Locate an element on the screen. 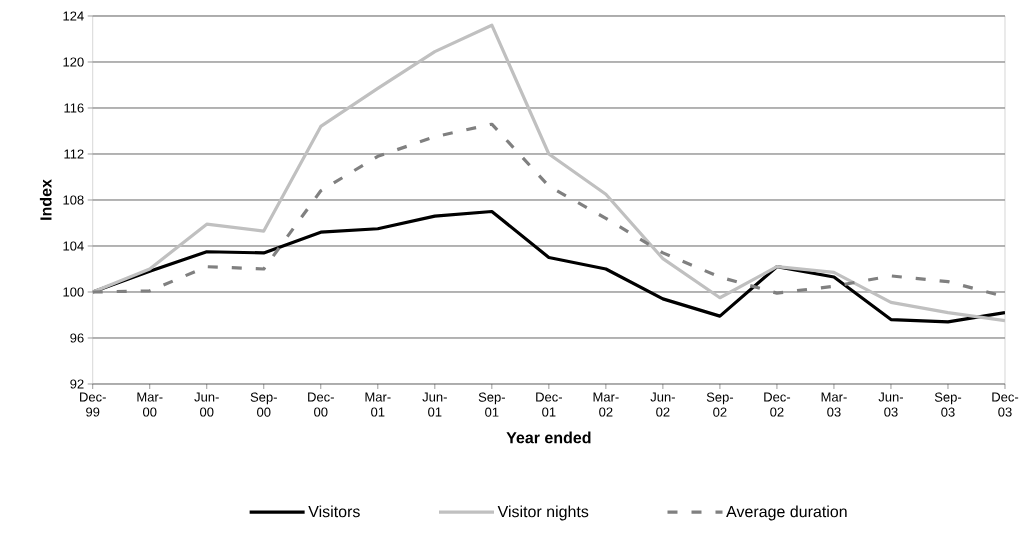  x-tick-label: Jun-01 is located at coordinates (434, 404).